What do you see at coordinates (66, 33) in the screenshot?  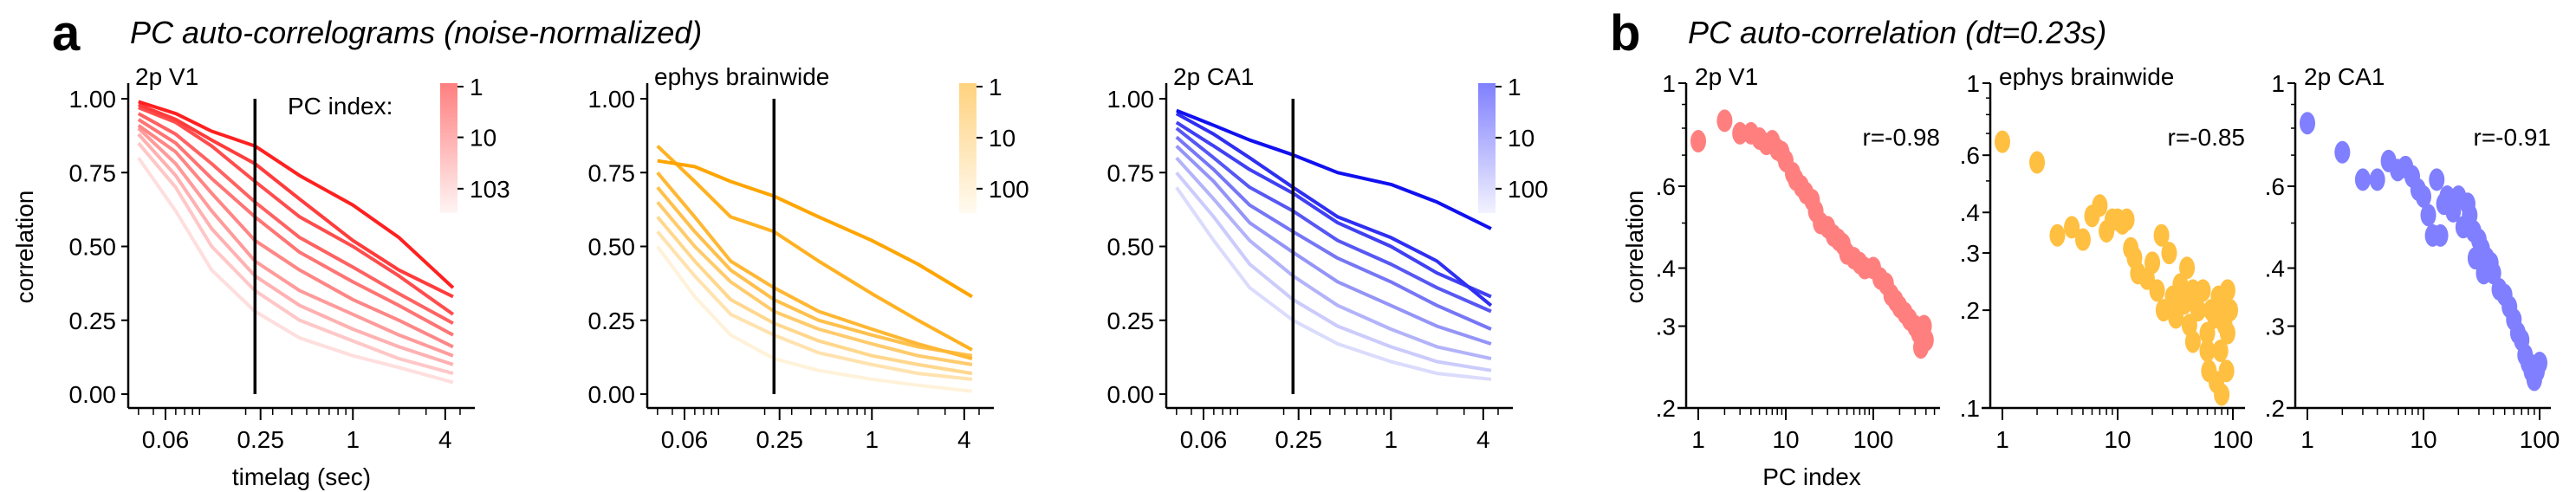 I see `panel-a-letter: a` at bounding box center [66, 33].